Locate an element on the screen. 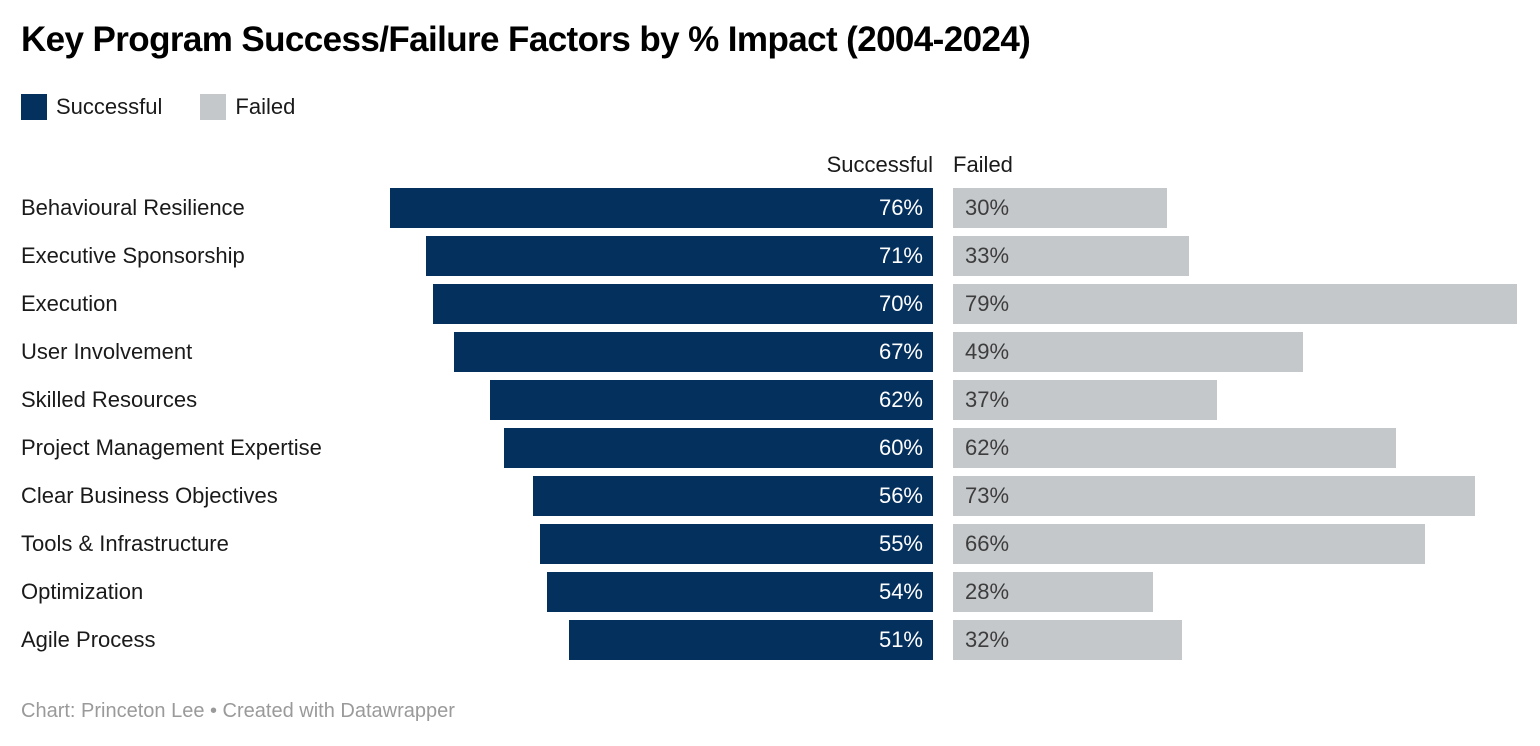 The width and height of the screenshot is (1540, 746). successful-bar: 70% is located at coordinates (683, 304).